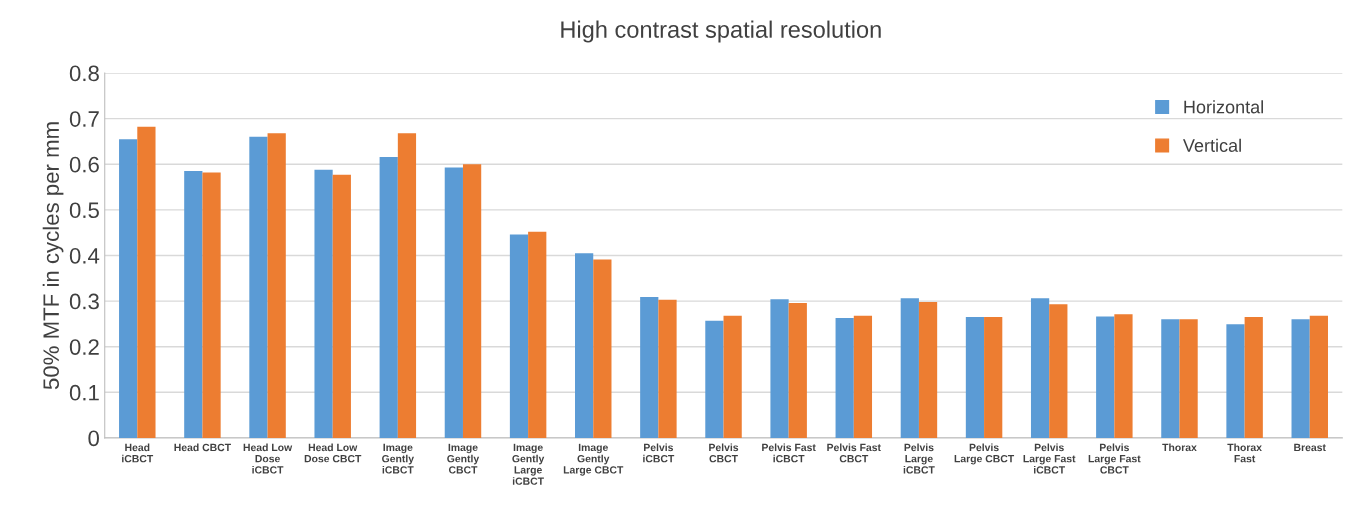  What do you see at coordinates (1310, 447) in the screenshot?
I see `x-tick-label: Breast` at bounding box center [1310, 447].